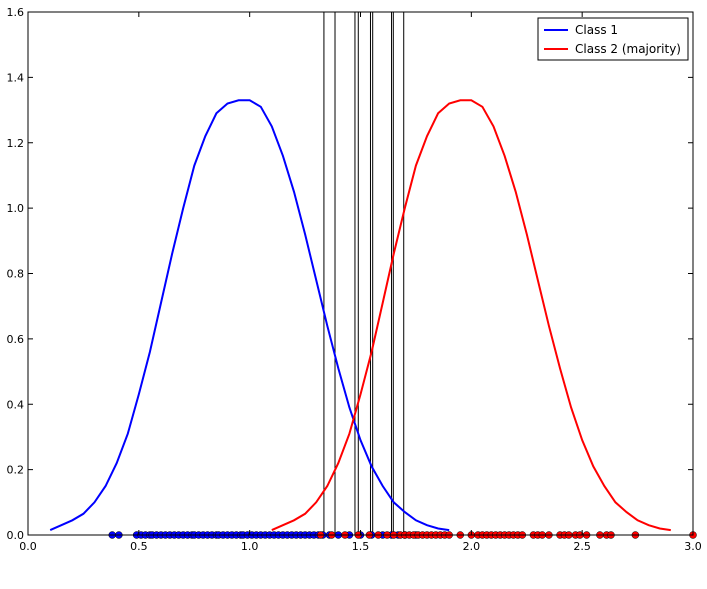 Image resolution: width=707 pixels, height=589 pixels. I want to click on threshold-lines, so click(364, 273).